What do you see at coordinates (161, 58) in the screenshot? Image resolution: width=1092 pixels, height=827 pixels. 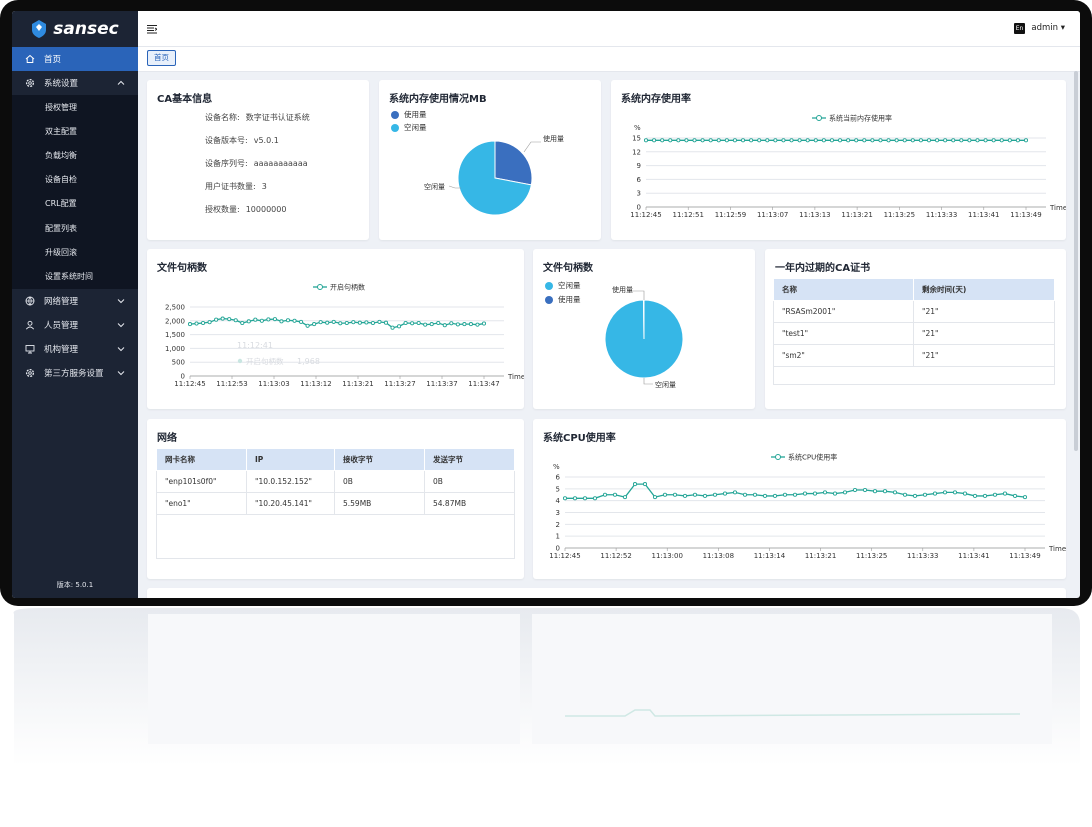 I see `tab-home: 首页` at bounding box center [161, 58].